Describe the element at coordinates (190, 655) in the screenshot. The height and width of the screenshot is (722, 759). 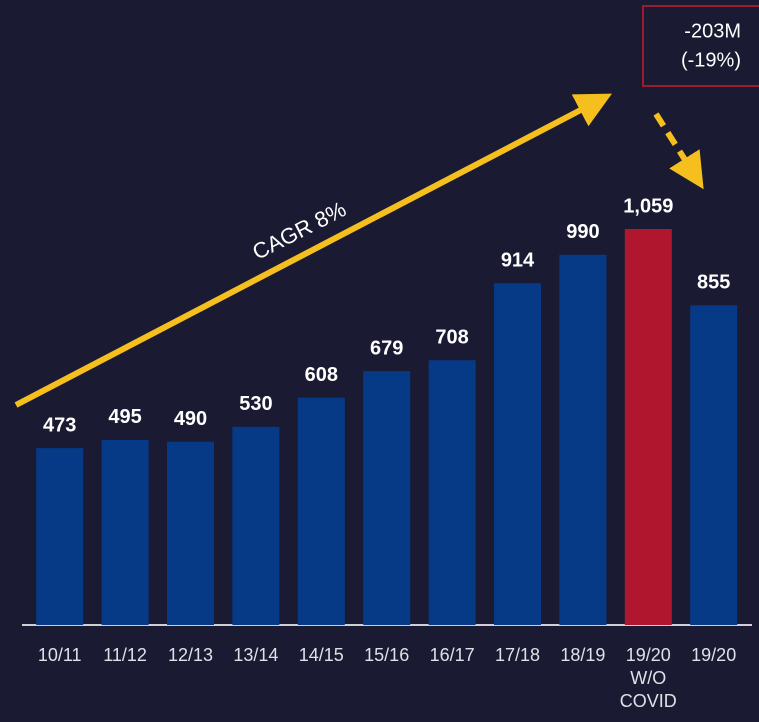
I see `x-tick-label: 12/13` at that location.